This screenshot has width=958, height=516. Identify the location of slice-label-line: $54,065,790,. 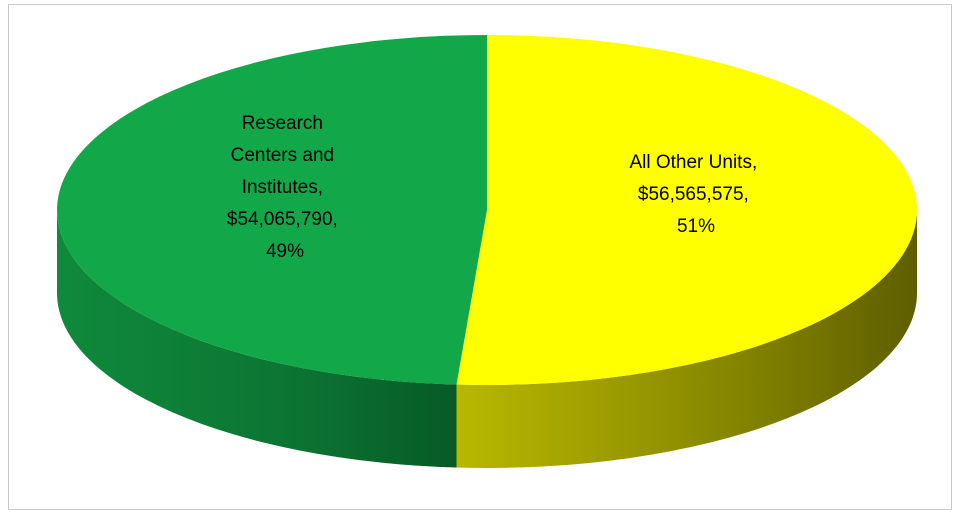
(282, 219).